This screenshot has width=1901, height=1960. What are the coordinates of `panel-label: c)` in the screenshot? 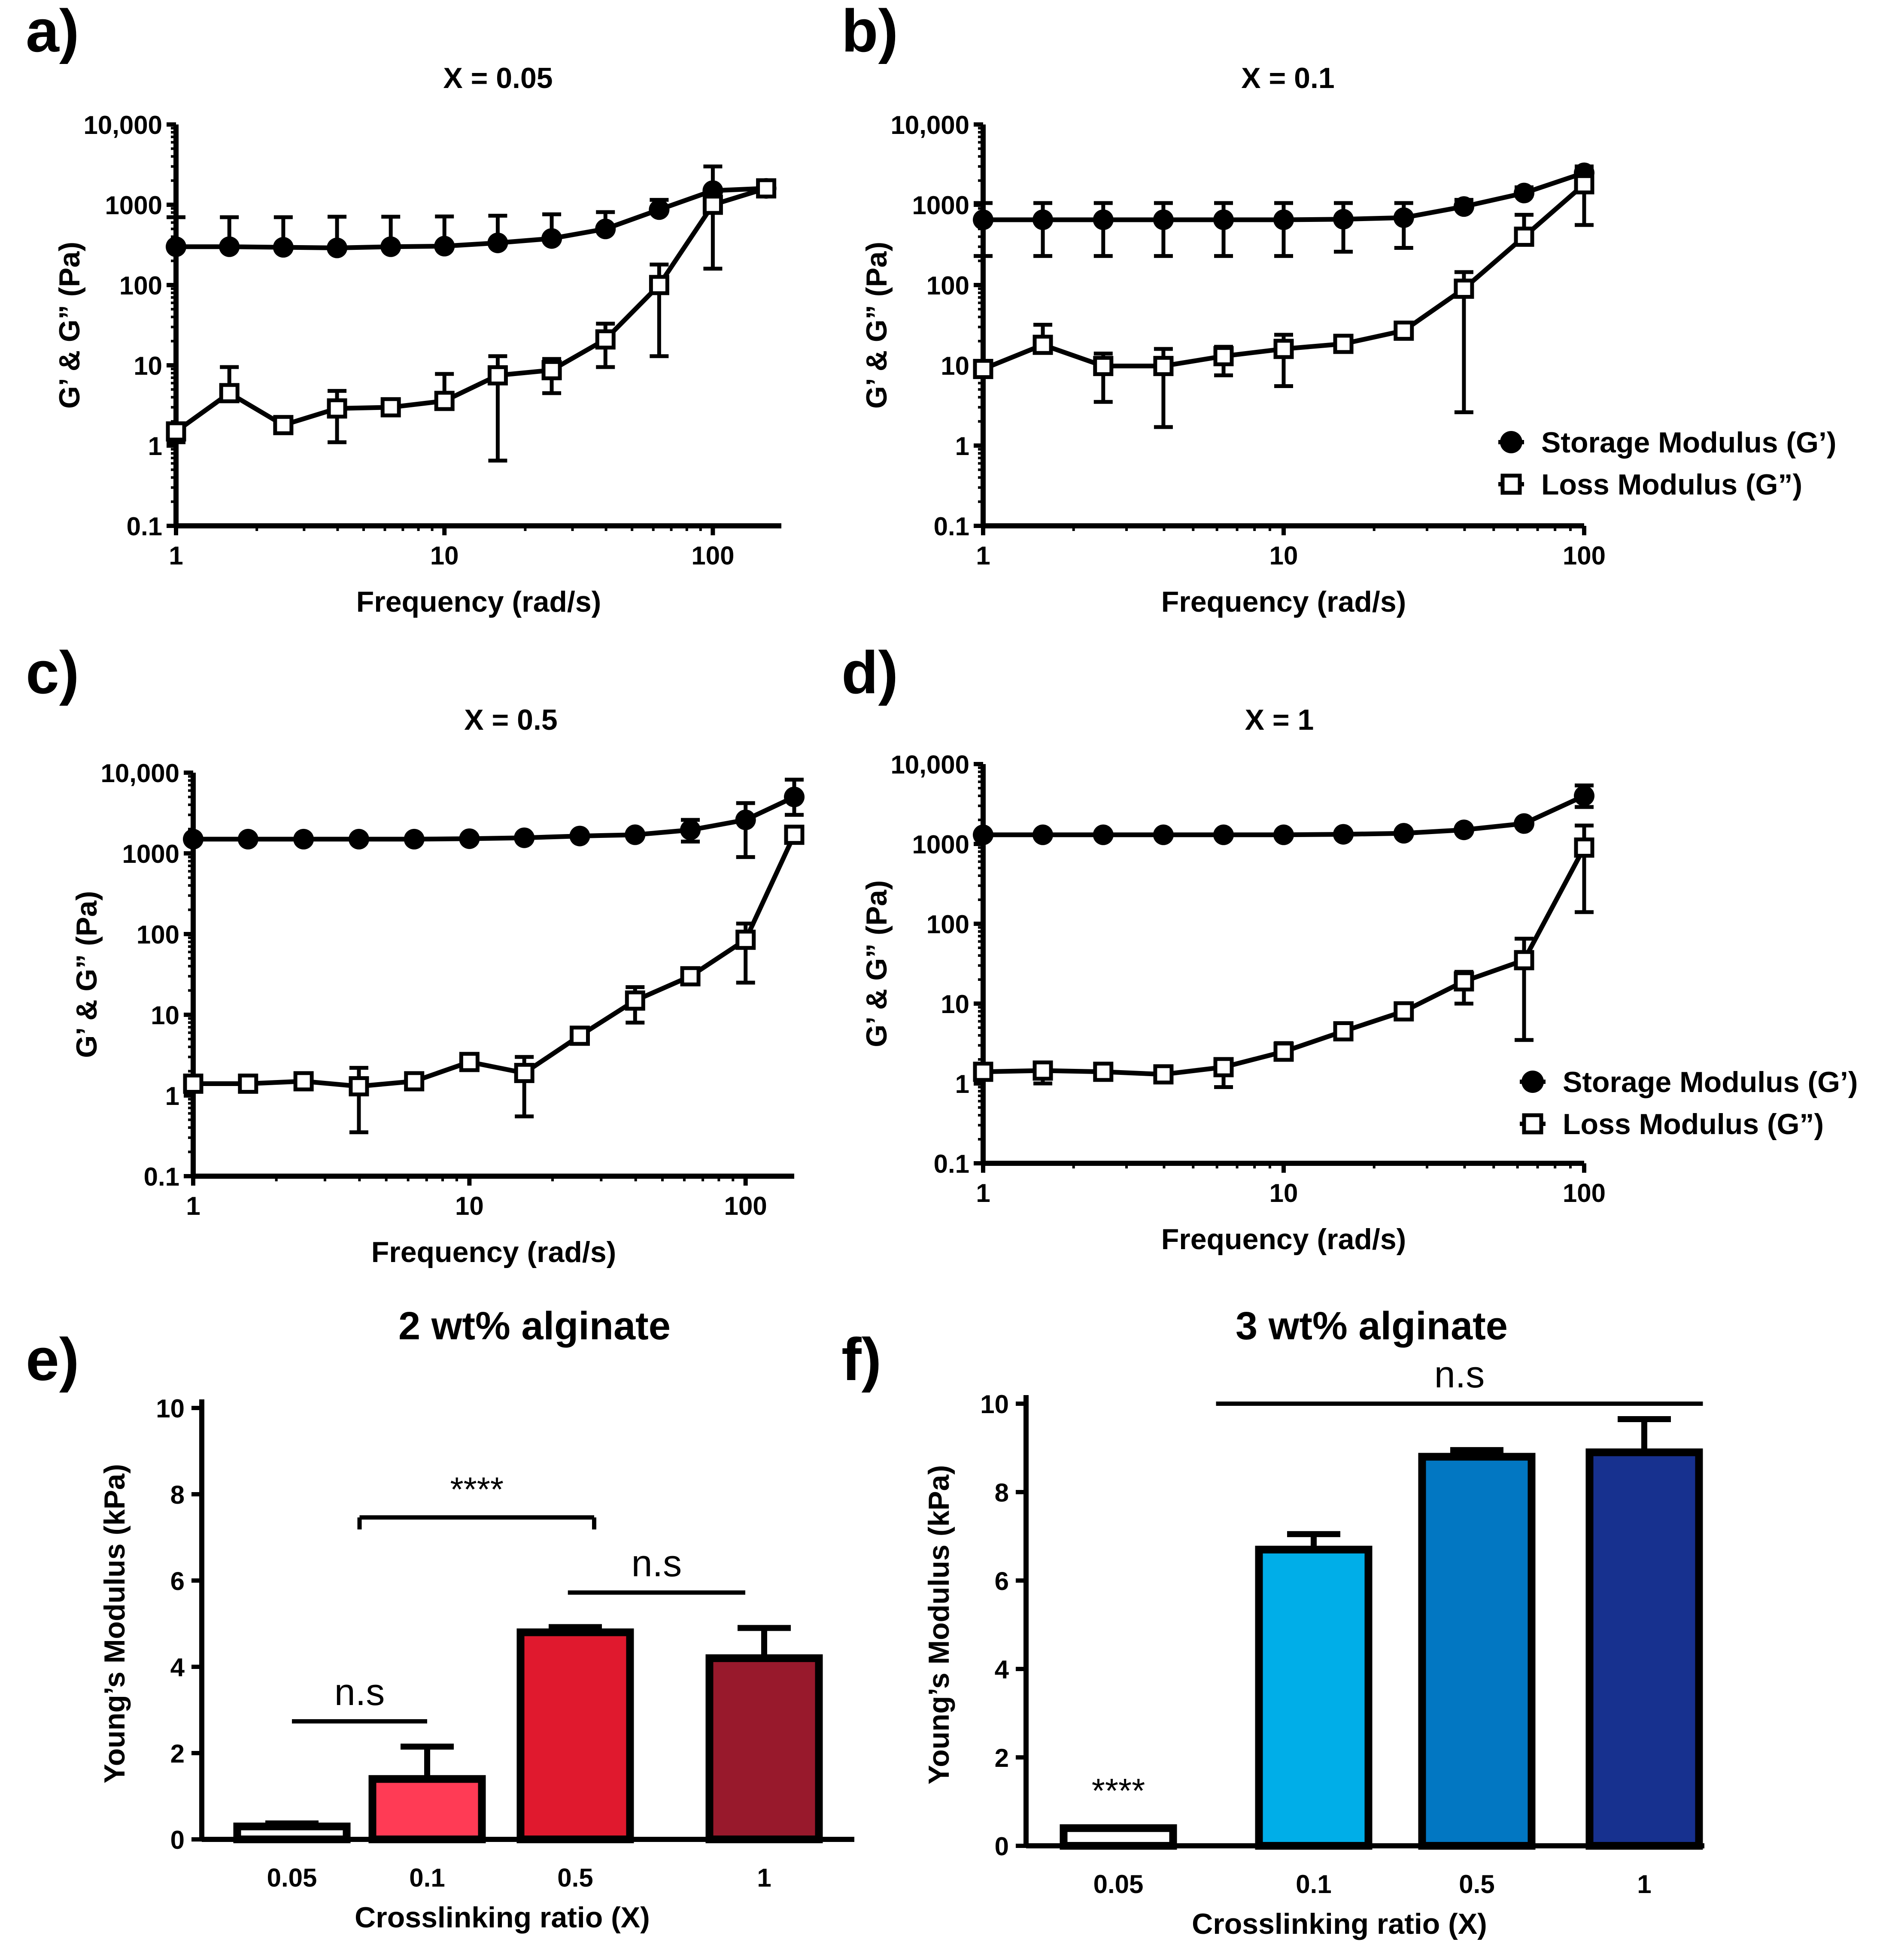 It's located at (52, 672).